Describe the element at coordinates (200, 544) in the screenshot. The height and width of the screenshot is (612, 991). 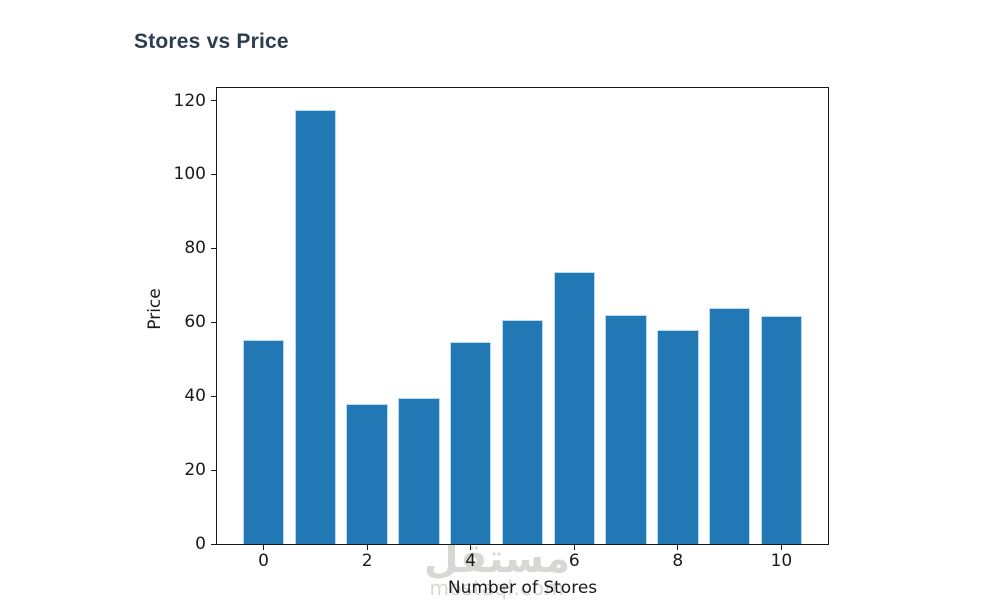
I see `y-tick-label-0: 0` at that location.